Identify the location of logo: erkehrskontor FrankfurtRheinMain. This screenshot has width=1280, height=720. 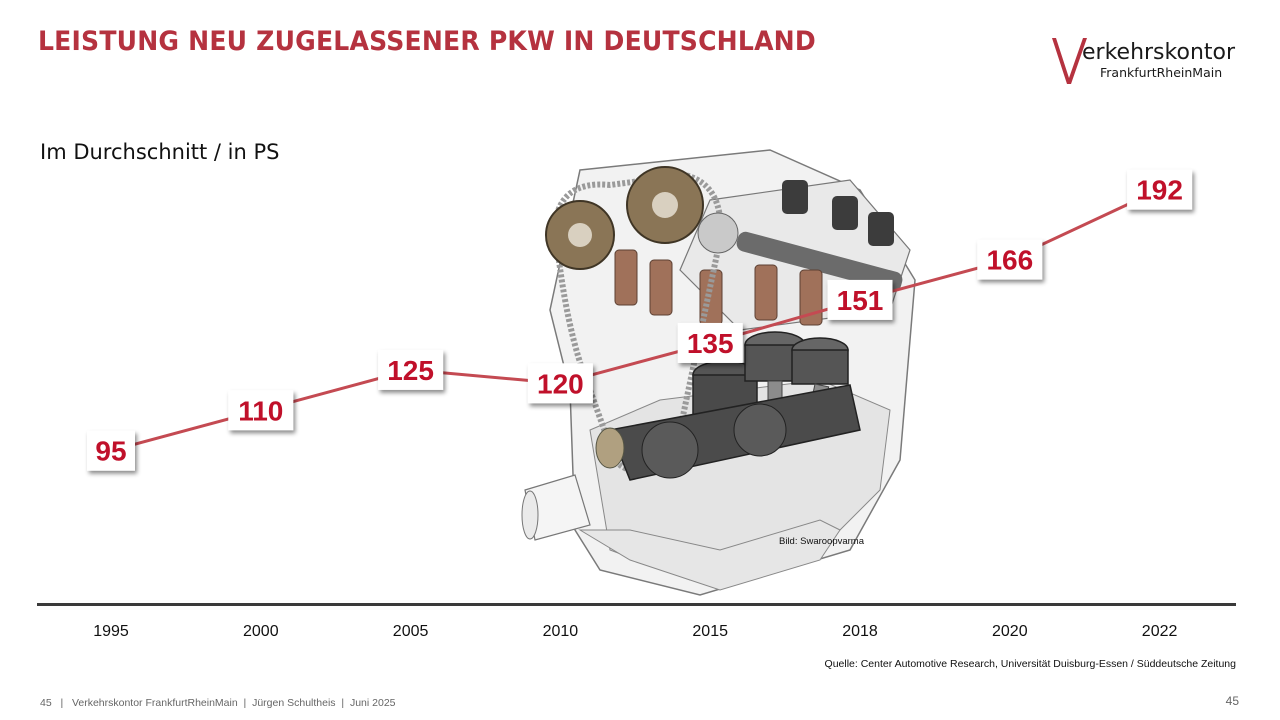
(1150, 62).